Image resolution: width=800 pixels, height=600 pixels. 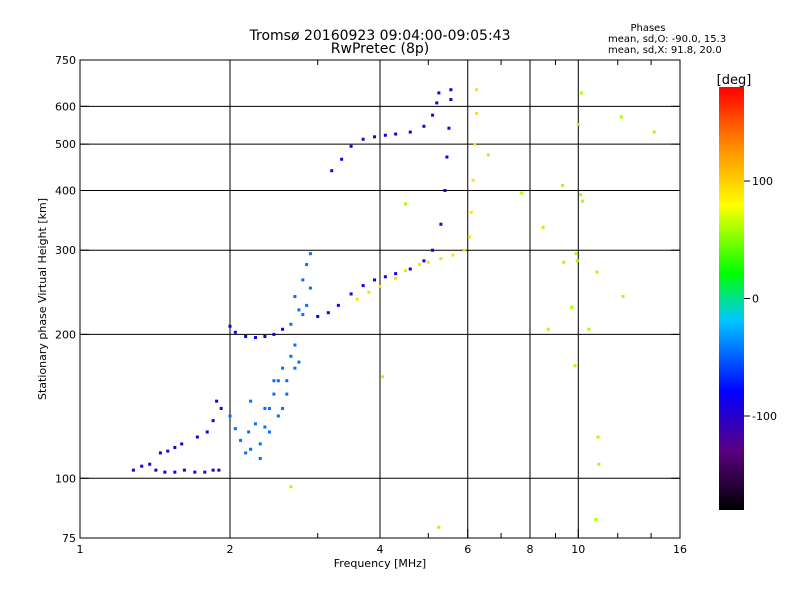 What do you see at coordinates (680, 549) in the screenshot?
I see `x-tick-label: 16` at bounding box center [680, 549].